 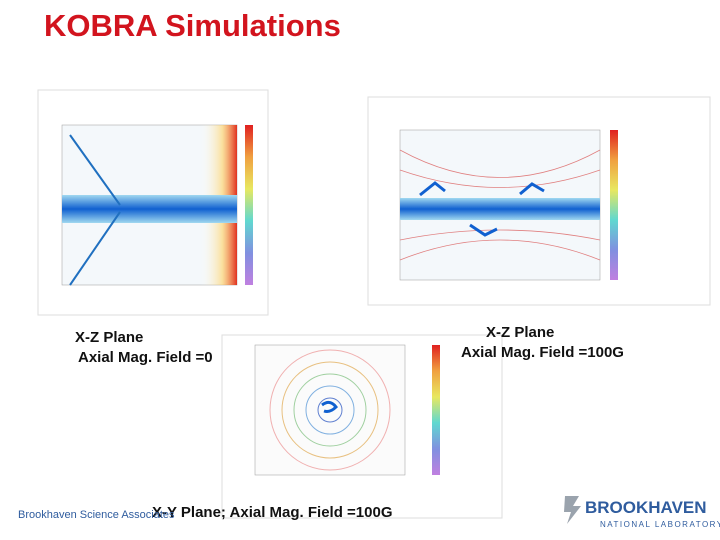 What do you see at coordinates (362, 426) in the screenshot?
I see `simulation-xy-100g` at bounding box center [362, 426].